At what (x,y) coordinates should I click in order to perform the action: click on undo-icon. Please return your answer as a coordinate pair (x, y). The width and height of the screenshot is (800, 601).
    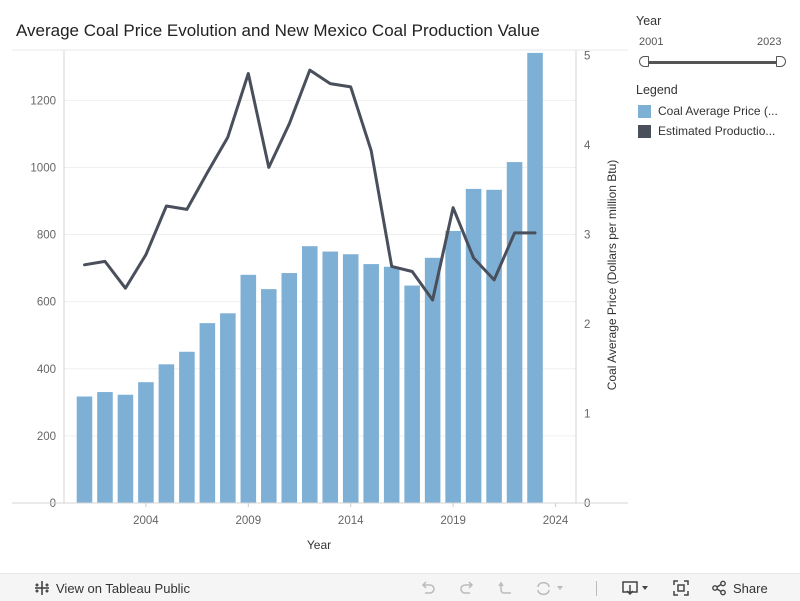
    Looking at the image, I should click on (428, 588).